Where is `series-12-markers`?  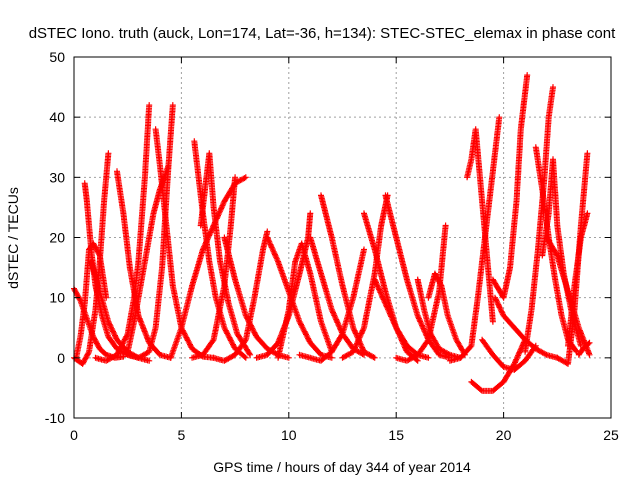
series-12-markers is located at coordinates (225, 254).